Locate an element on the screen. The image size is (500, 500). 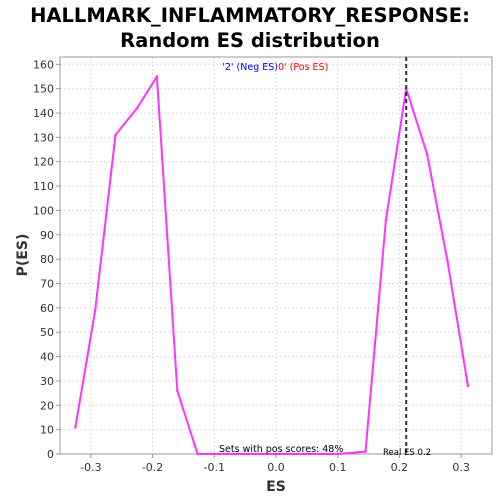
x-tick-label: 0.0 is located at coordinates (276, 467).